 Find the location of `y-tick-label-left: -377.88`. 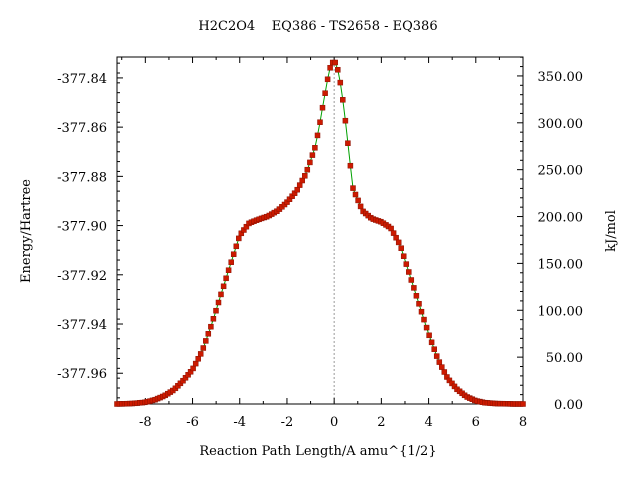

y-tick-label-left: -377.88 is located at coordinates (82, 177).